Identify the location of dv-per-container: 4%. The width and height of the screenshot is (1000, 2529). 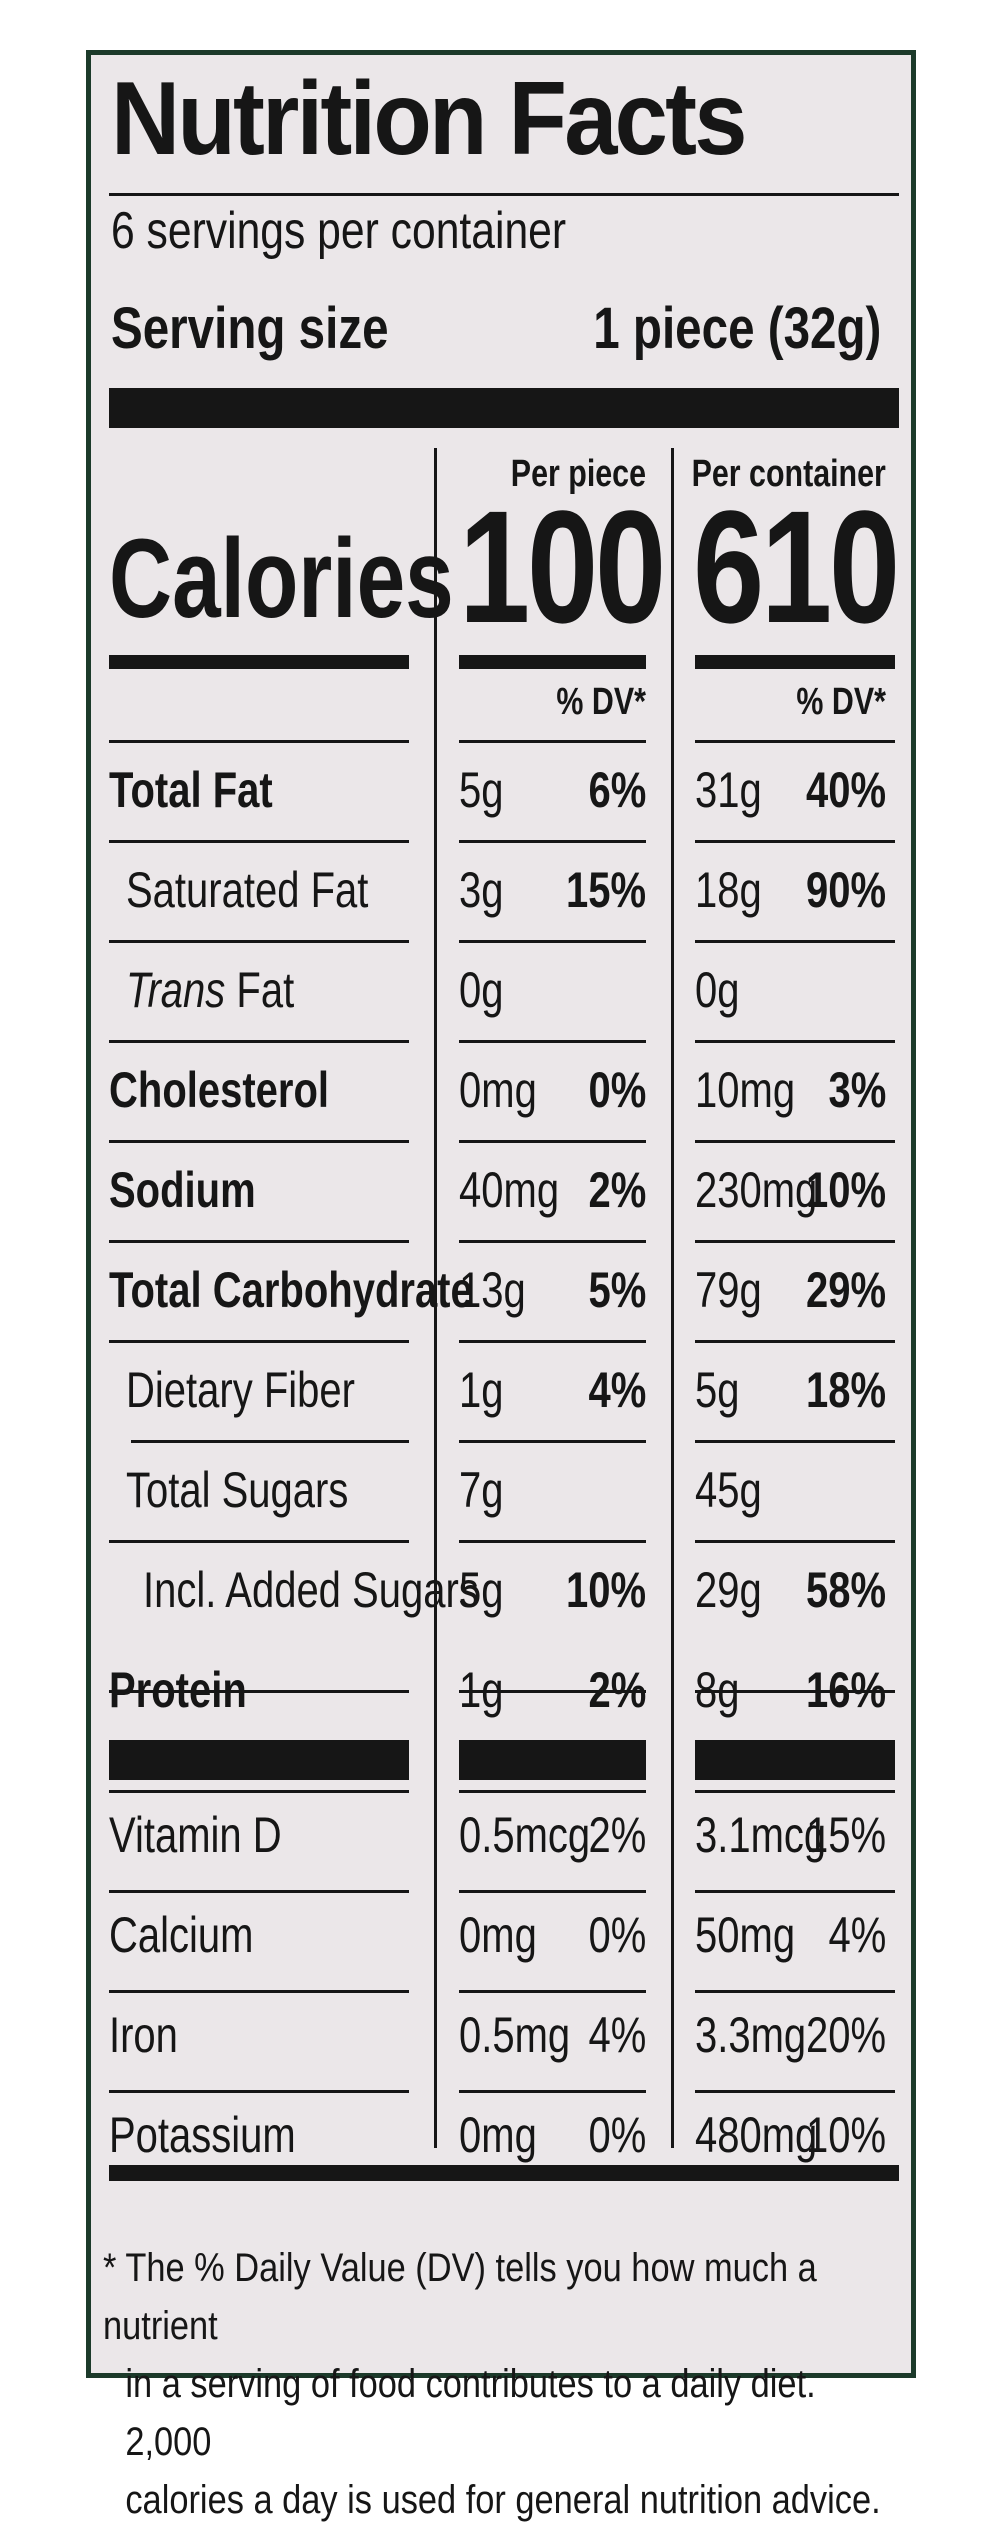
(857, 1935).